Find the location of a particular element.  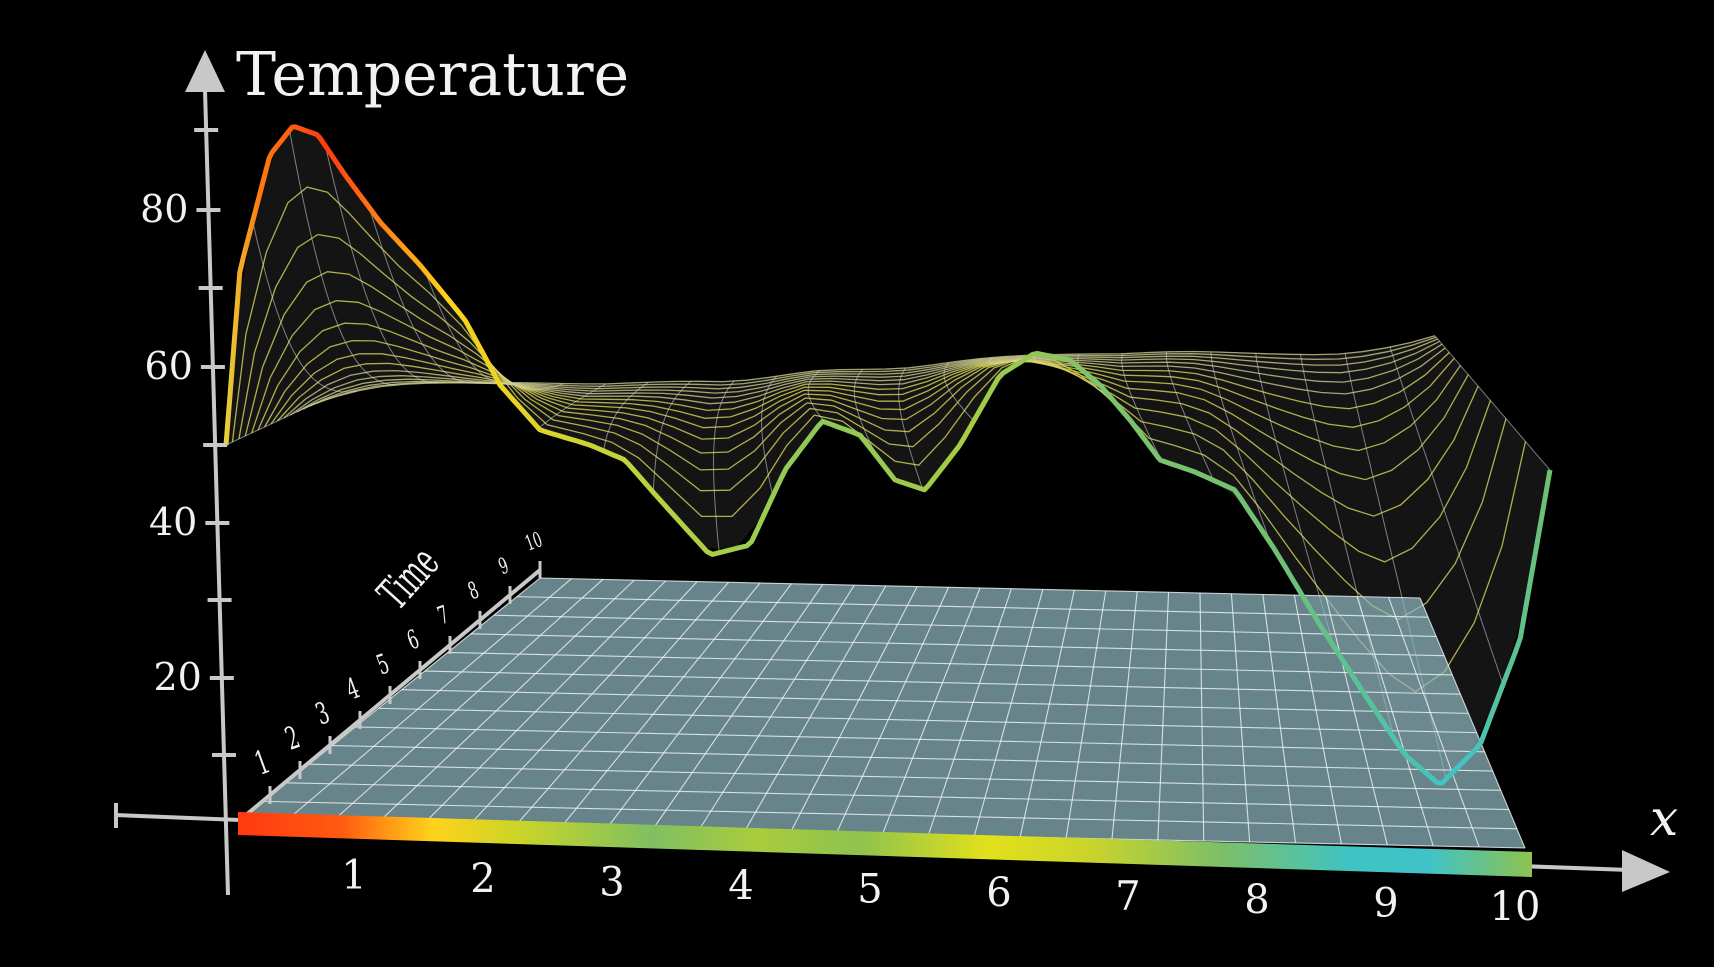

x-tick-label: 8 is located at coordinates (1256, 900).